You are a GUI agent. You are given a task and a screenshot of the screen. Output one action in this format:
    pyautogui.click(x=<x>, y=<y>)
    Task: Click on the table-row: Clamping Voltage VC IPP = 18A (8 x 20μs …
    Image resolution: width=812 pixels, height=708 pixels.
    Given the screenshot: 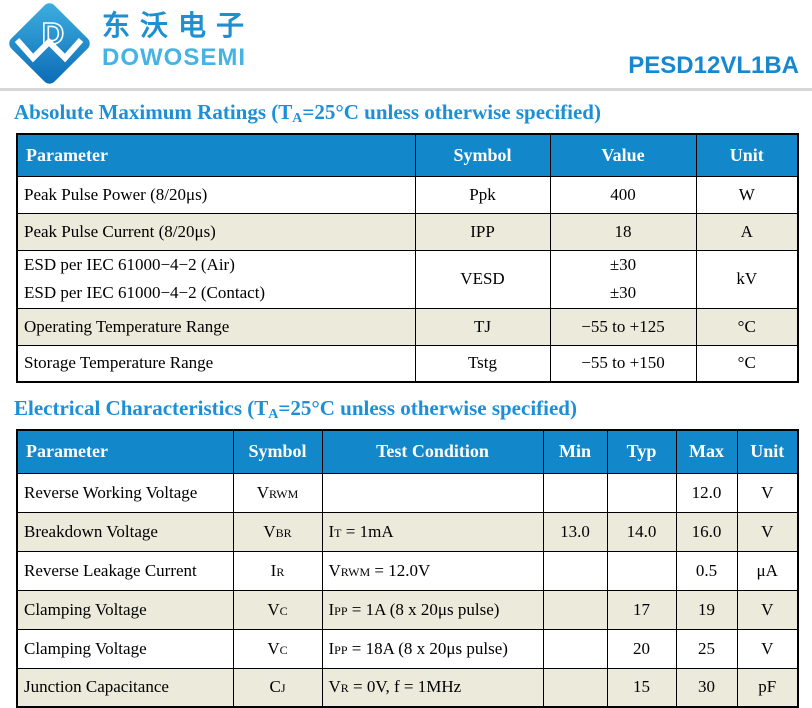 What is the action you would take?
    pyautogui.click(x=407, y=648)
    